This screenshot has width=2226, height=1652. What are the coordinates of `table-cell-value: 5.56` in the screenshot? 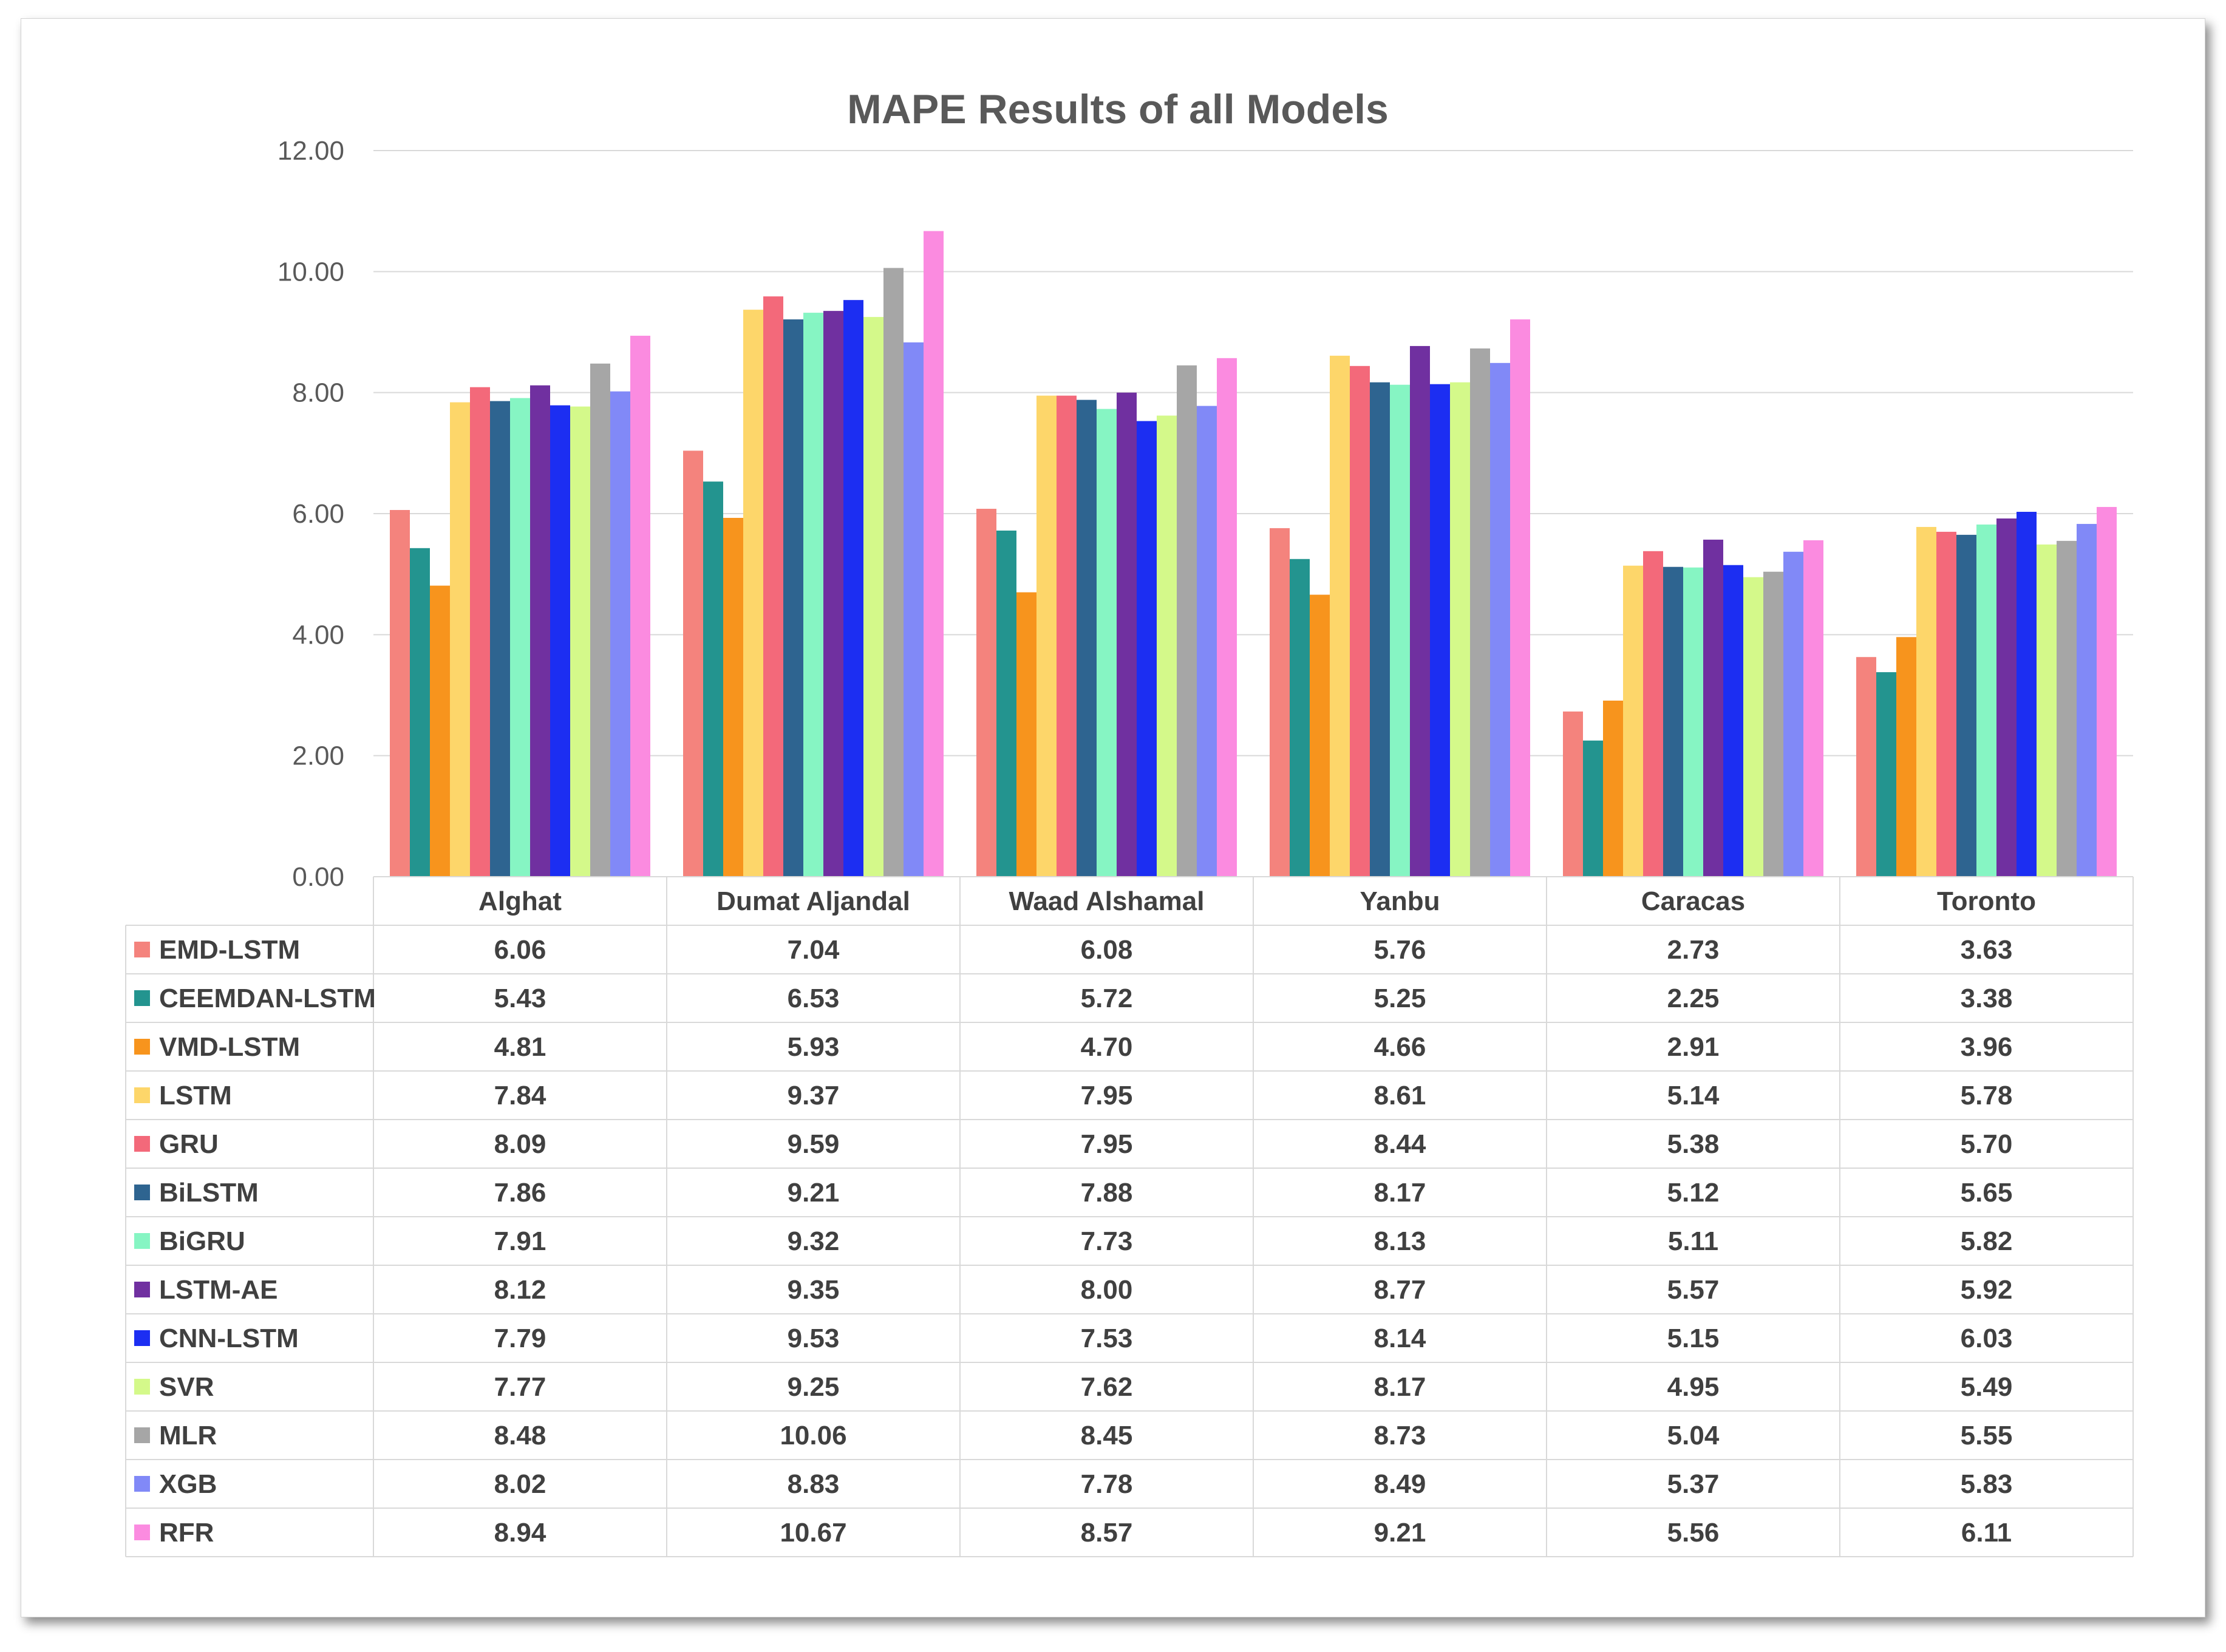 It's located at (1693, 1533).